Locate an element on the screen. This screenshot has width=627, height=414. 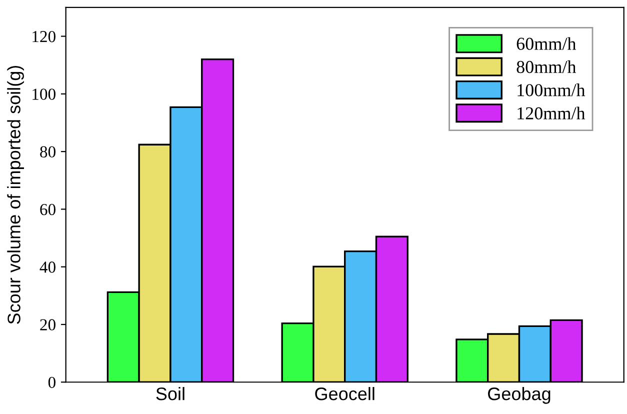
y-tick-label: 0 is located at coordinates (52, 382).